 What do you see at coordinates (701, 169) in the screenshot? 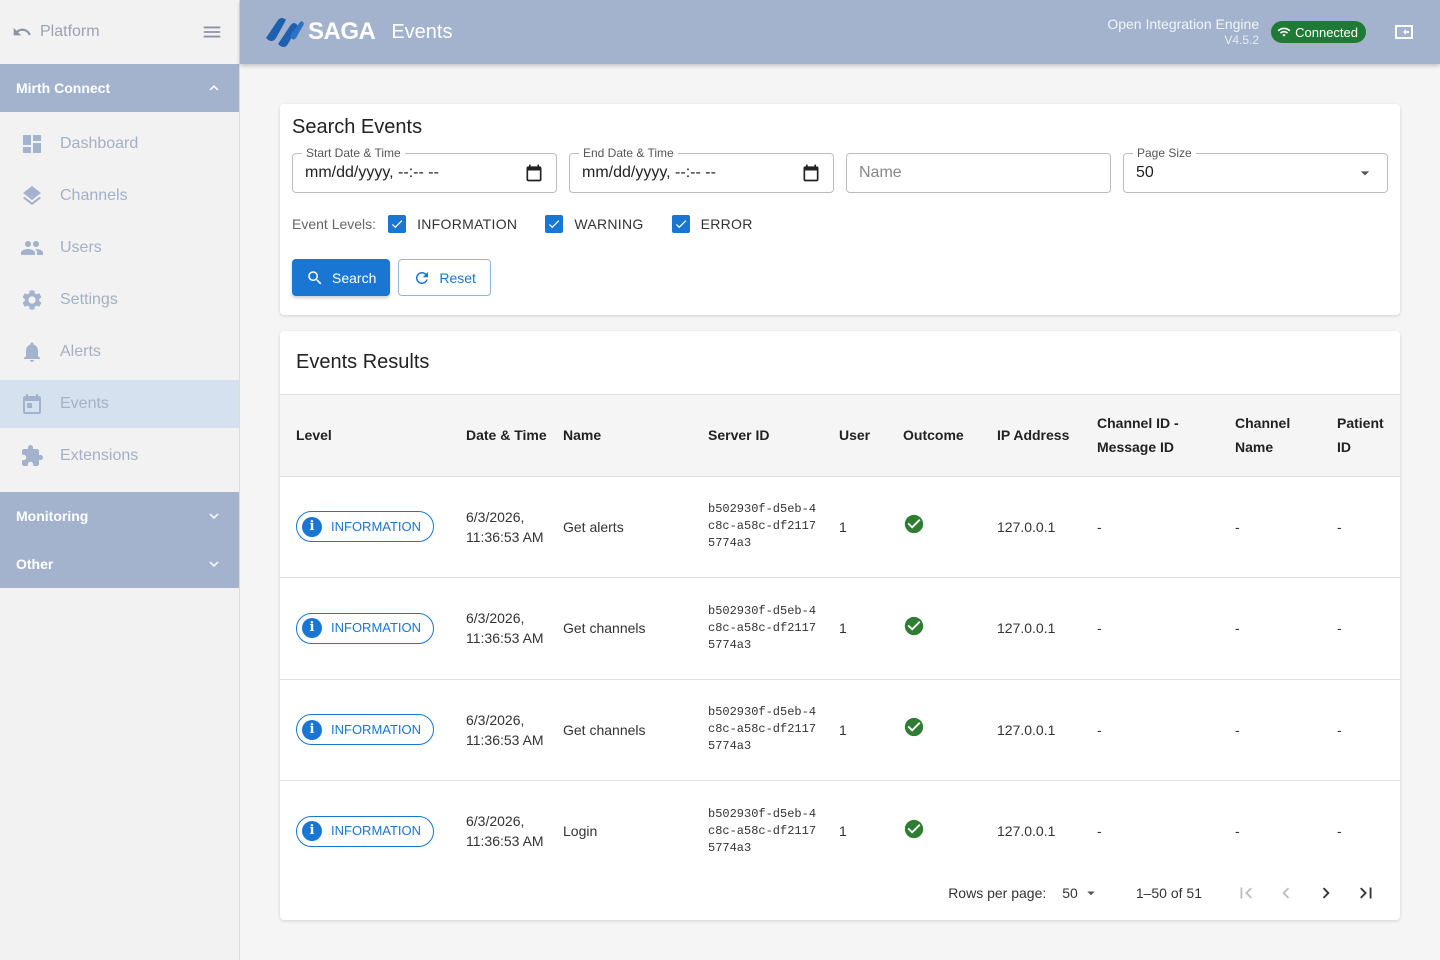
I see `end-date-field: End Date & Time mm/dd/yyyy, --:-- --` at bounding box center [701, 169].